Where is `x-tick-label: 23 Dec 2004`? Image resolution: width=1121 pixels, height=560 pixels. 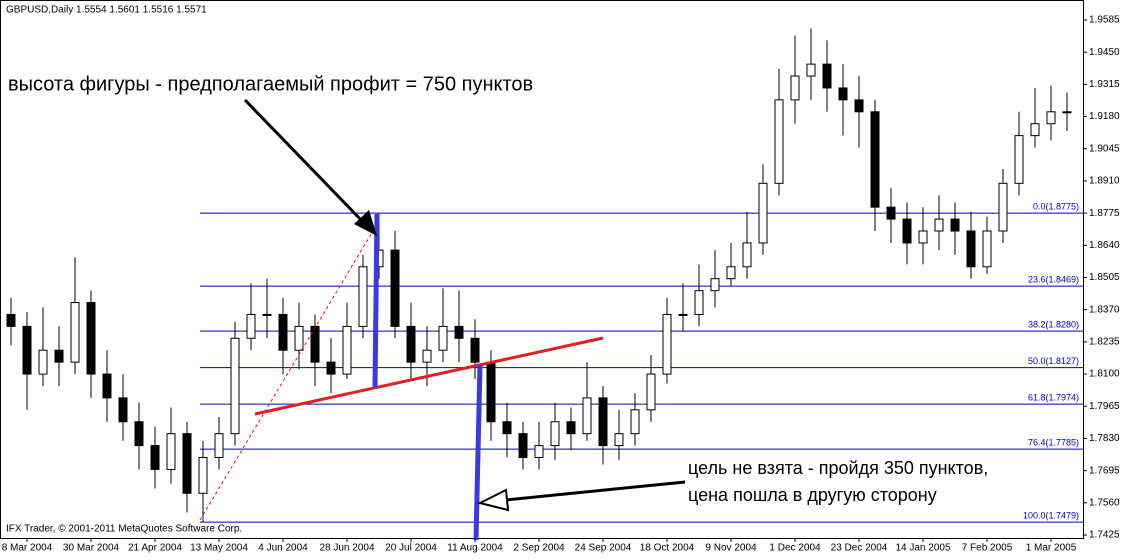
x-tick-label: 23 Dec 2004 is located at coordinates (859, 548).